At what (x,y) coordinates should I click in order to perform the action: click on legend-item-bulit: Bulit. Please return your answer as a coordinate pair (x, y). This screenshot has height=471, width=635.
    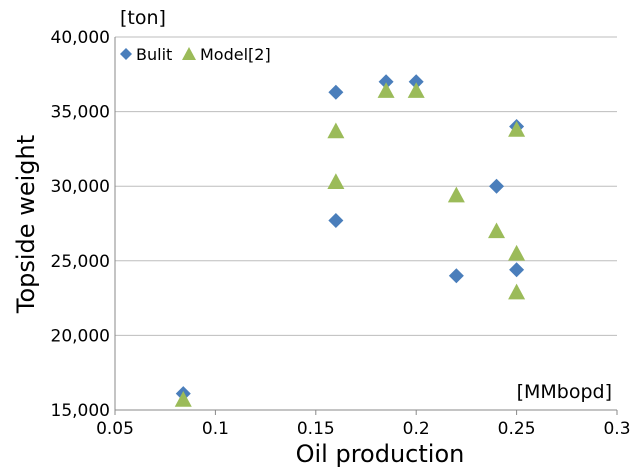
    Looking at the image, I should click on (146, 54).